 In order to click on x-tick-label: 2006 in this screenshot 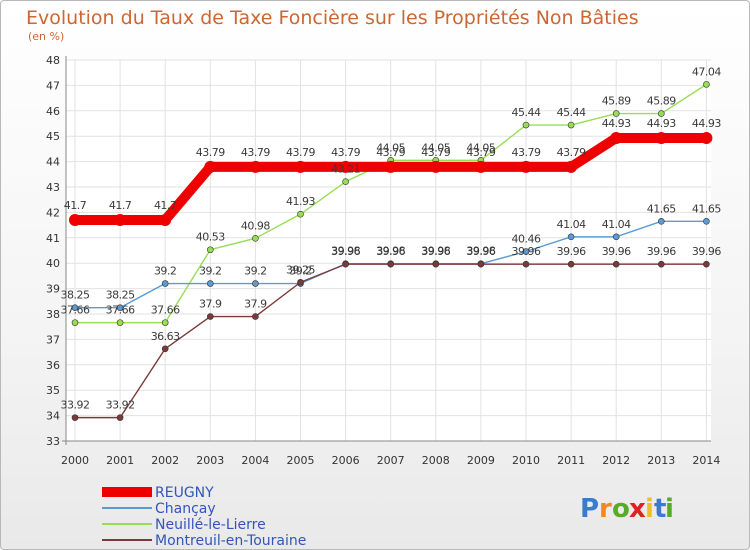, I will do `click(346, 460)`.